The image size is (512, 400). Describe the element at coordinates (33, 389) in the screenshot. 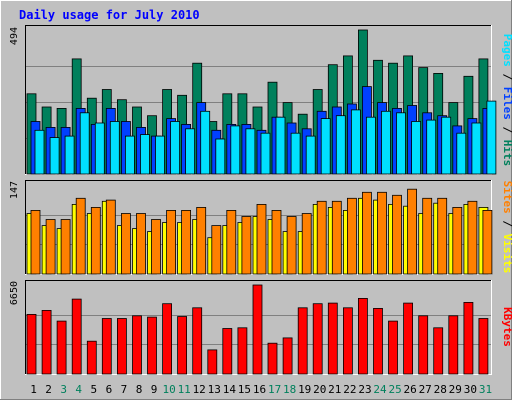

I see `x-tick-label-day-1: 1` at that location.